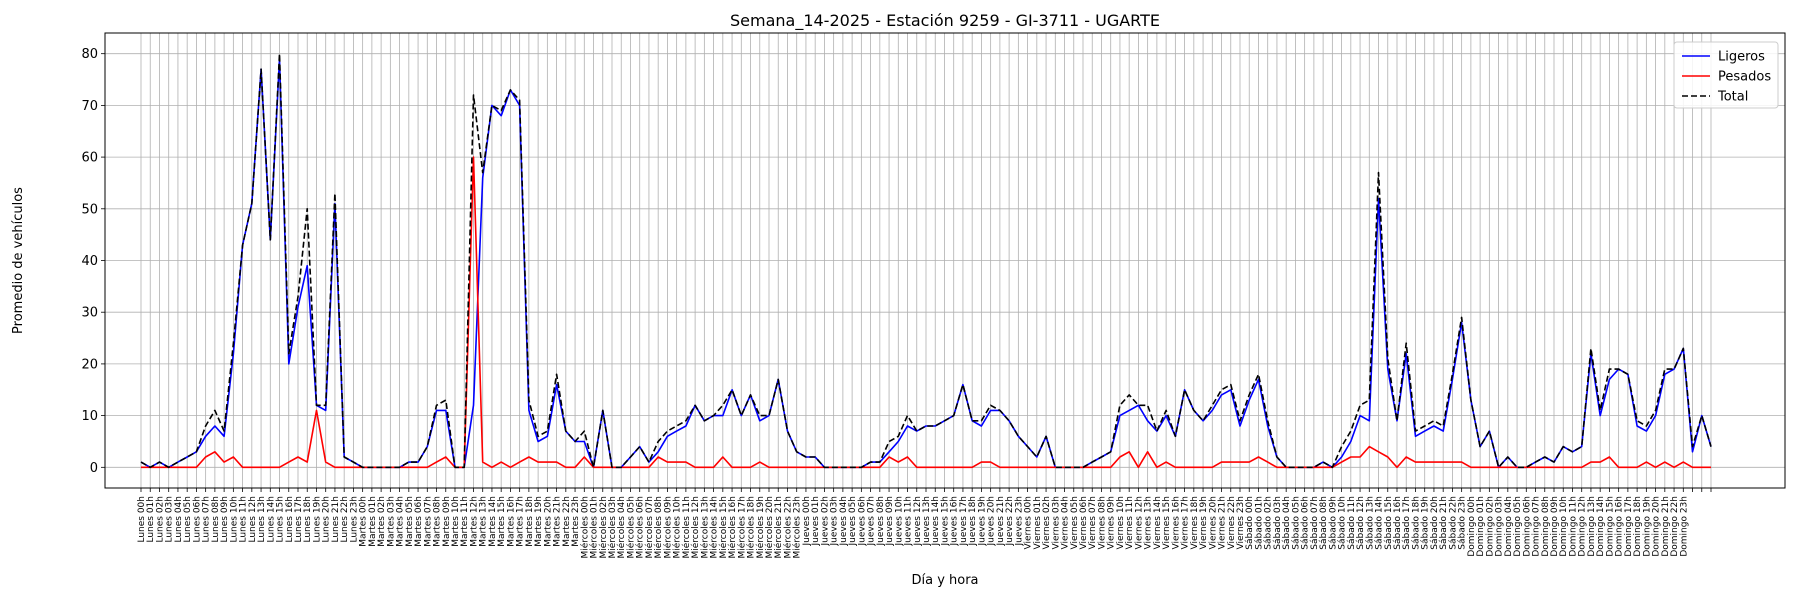 The height and width of the screenshot is (600, 1800). What do you see at coordinates (234, 519) in the screenshot?
I see `x-tick-label: Lunes 10h` at bounding box center [234, 519].